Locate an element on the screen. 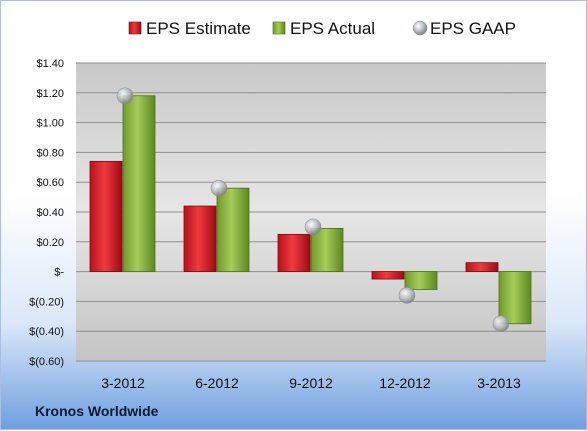 The height and width of the screenshot is (431, 587). y-tick-label: $(0.60) is located at coordinates (46, 362).